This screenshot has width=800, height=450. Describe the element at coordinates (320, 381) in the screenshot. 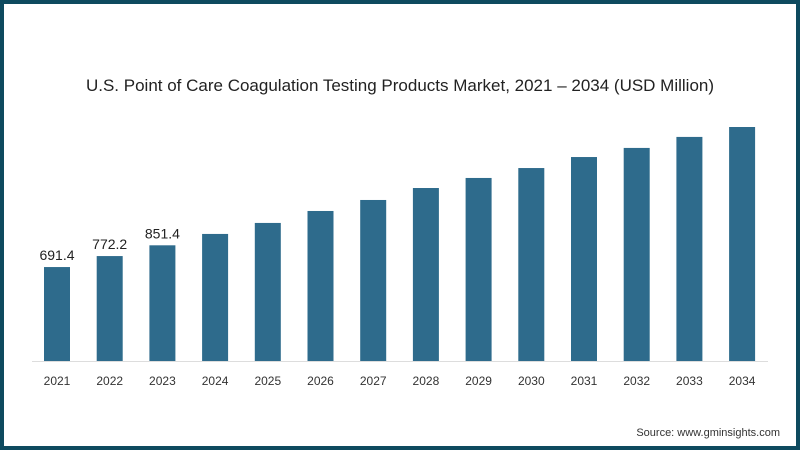

I see `x-tick-label: 2026` at that location.